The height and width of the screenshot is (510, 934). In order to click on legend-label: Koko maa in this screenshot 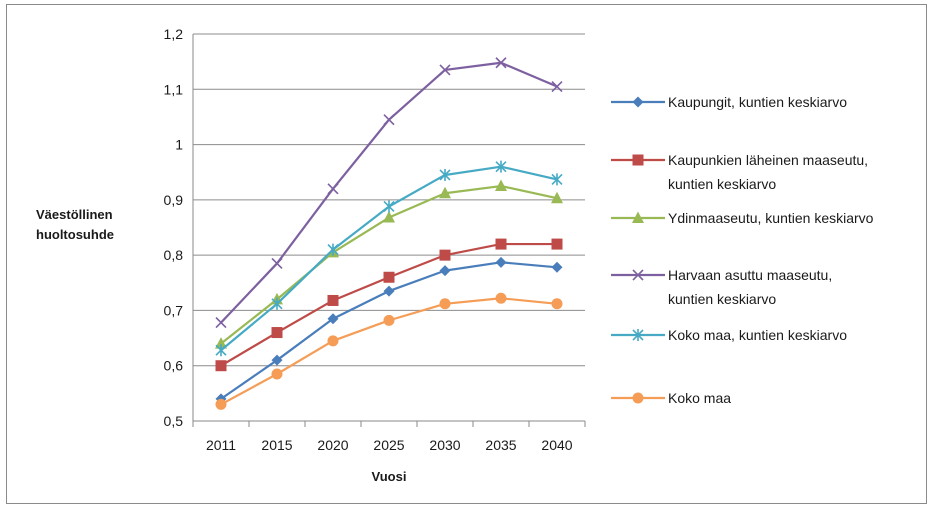, I will do `click(699, 398)`.